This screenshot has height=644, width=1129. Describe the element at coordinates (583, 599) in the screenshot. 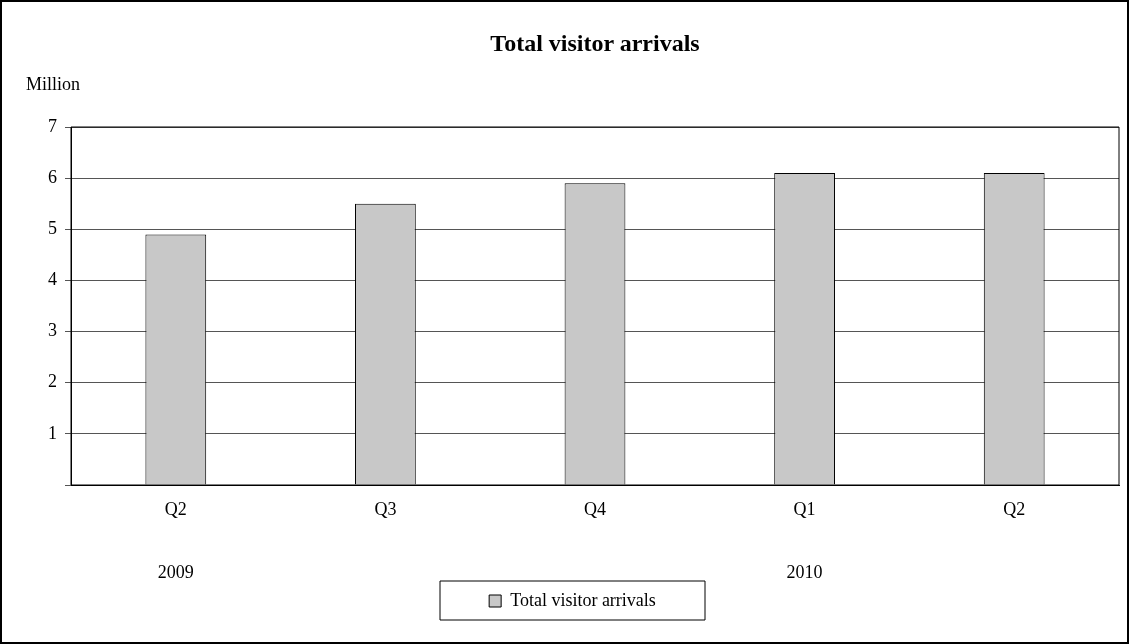

I see `legend-label: Total visitor arrivals` at that location.